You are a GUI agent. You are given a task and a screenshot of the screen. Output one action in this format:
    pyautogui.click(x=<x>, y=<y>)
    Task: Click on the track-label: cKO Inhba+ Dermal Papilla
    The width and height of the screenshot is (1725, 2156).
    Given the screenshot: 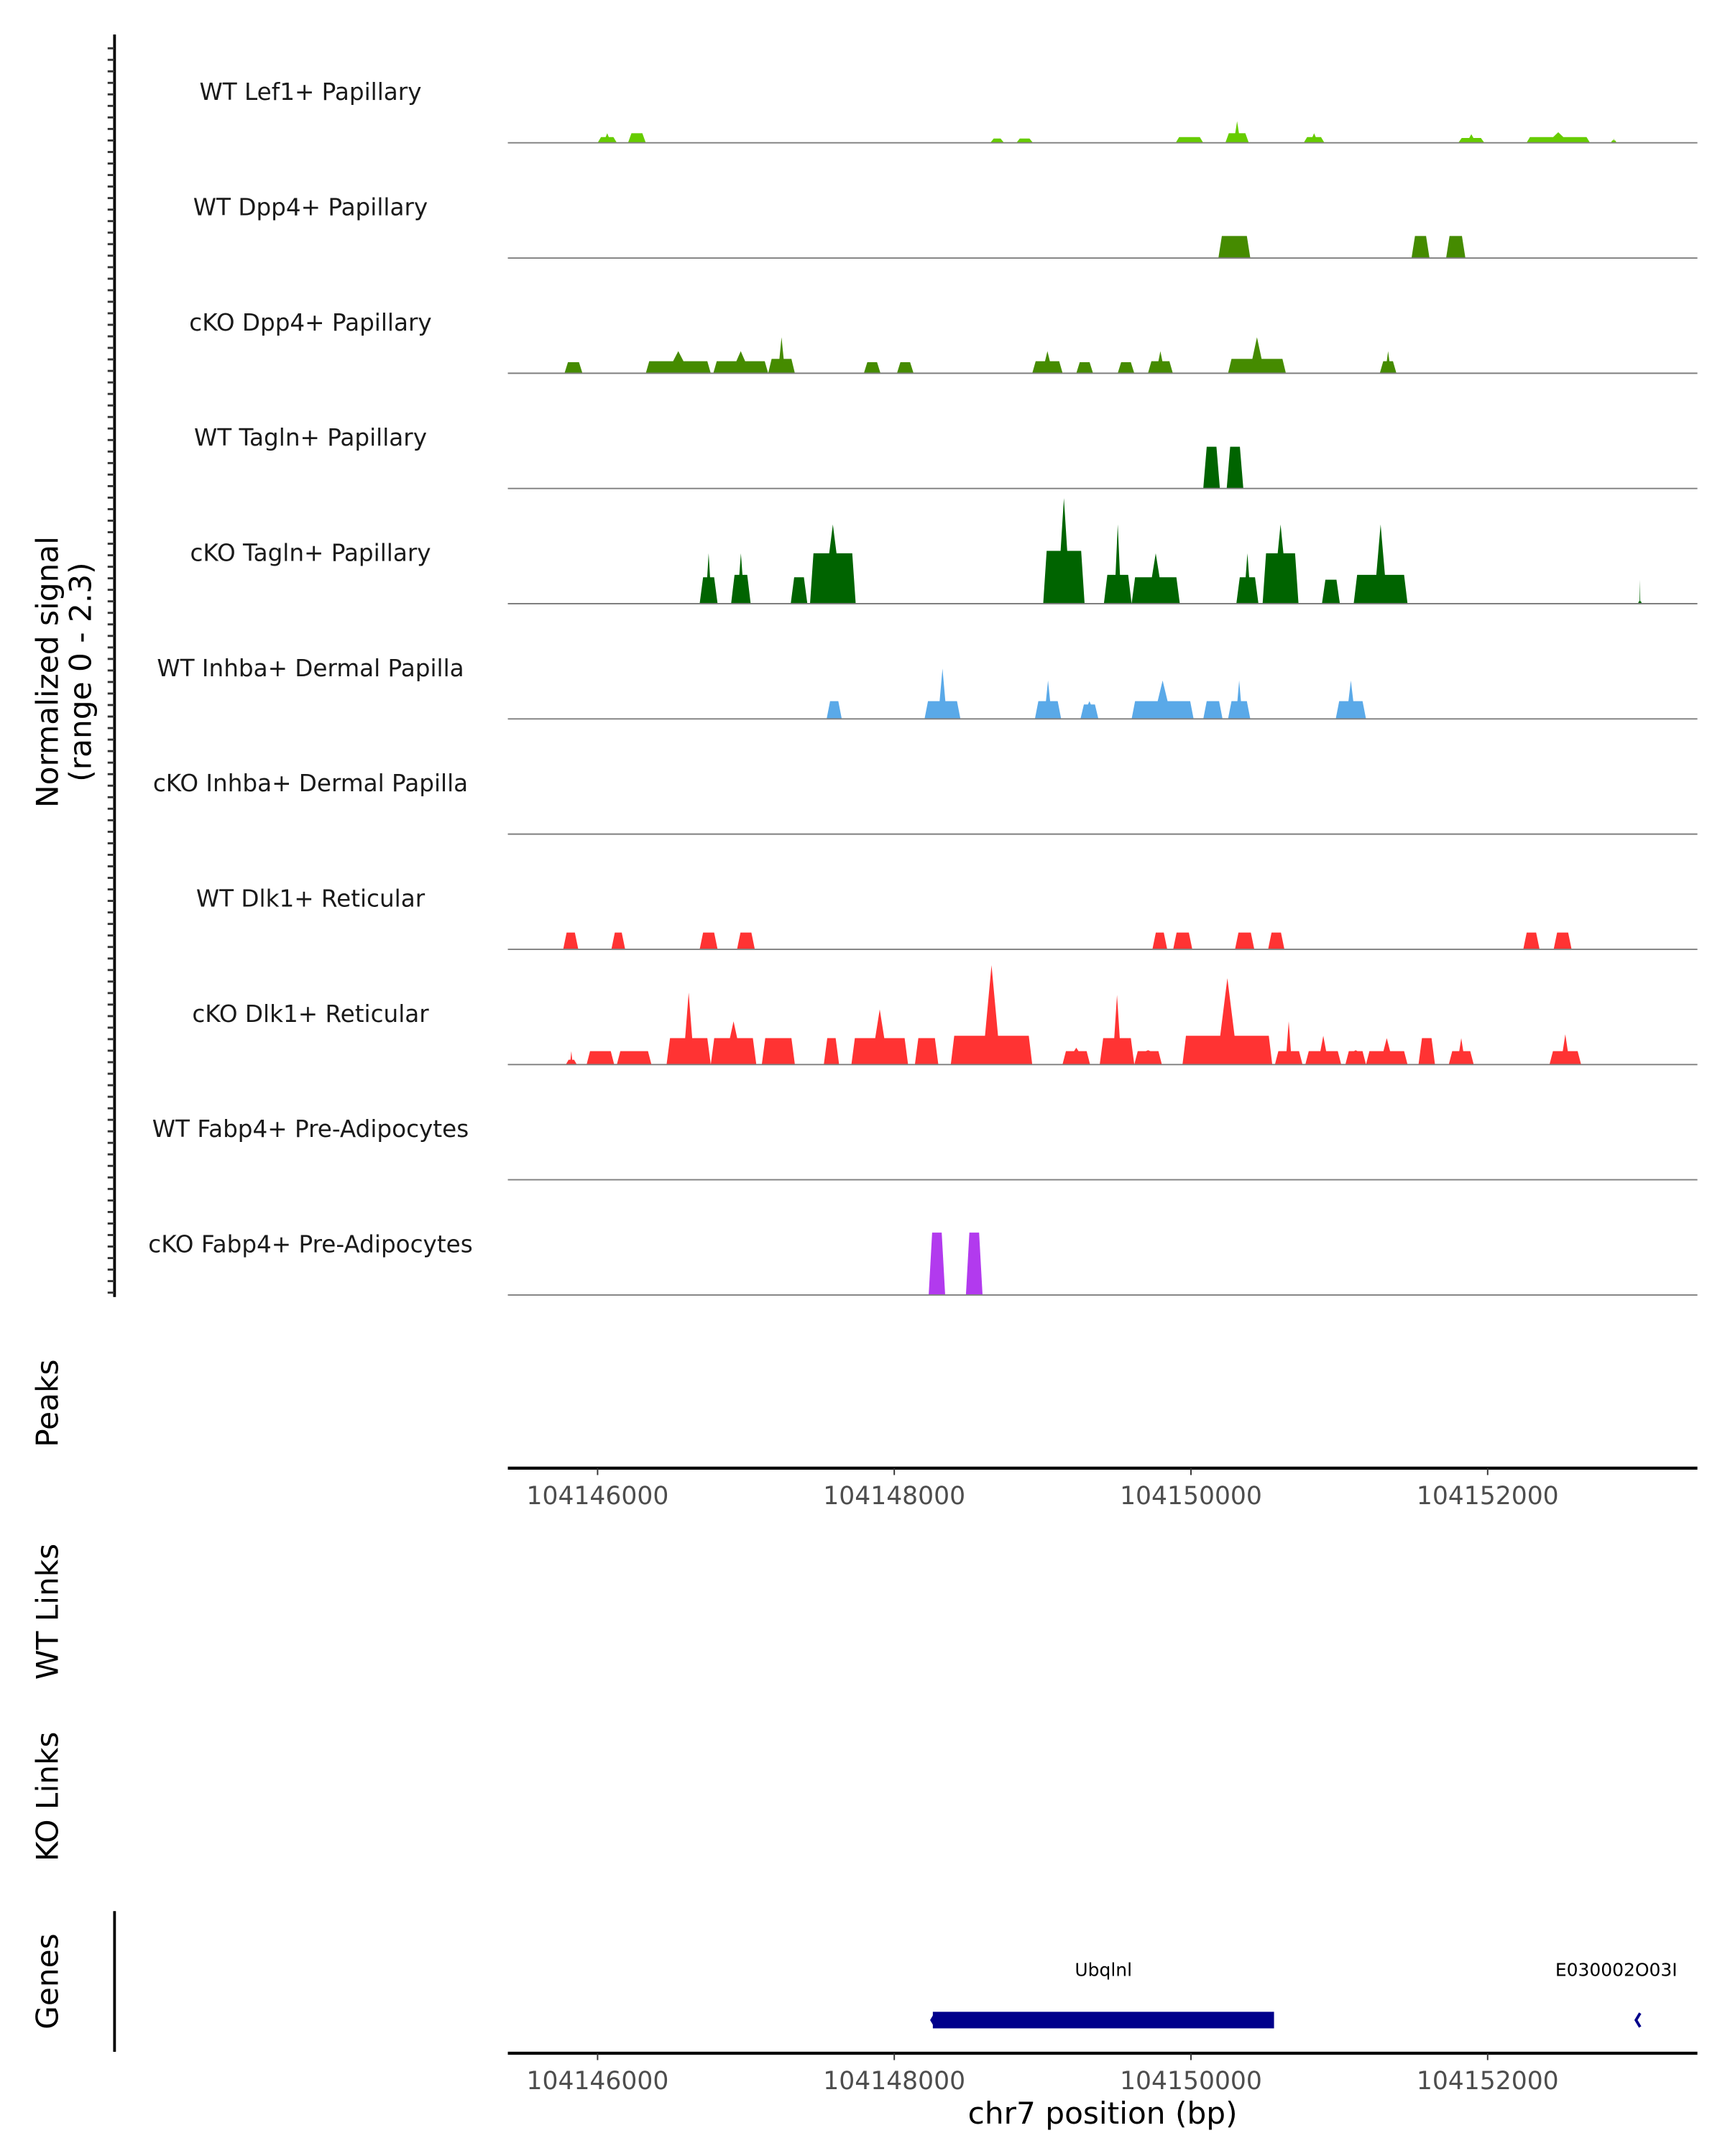 What is the action you would take?
    pyautogui.click(x=310, y=784)
    